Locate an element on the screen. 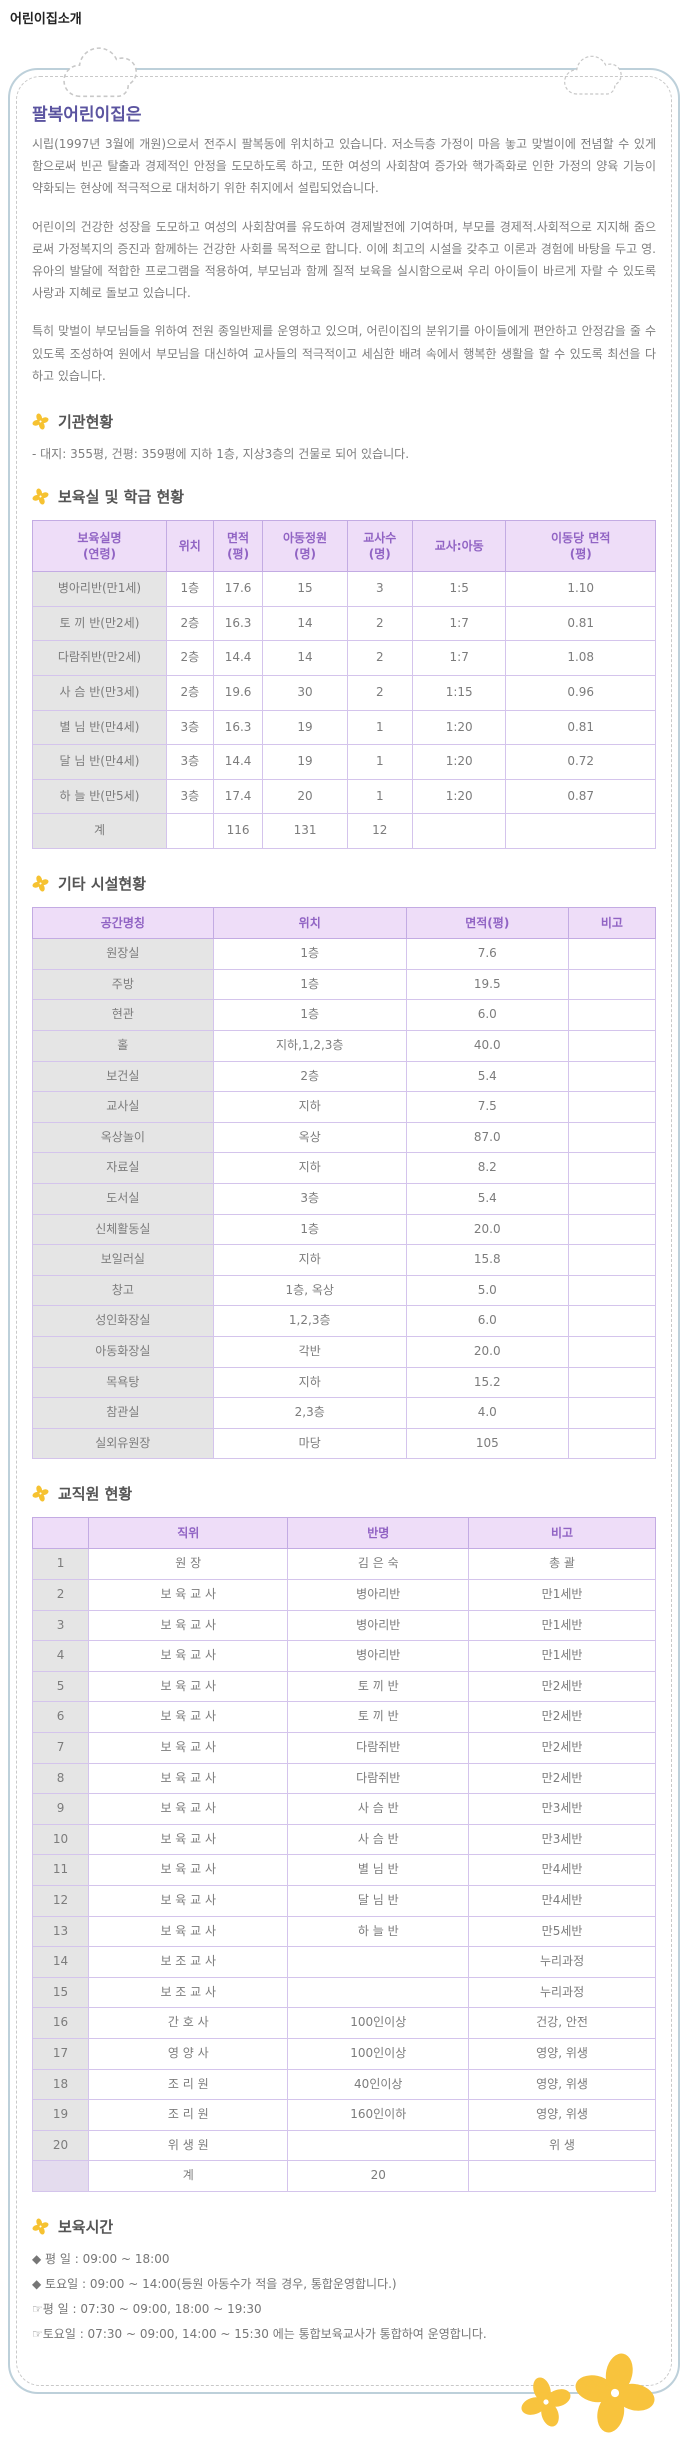 Image resolution: width=690 pixels, height=2442 pixels. table-cell: 창고 is located at coordinates (123, 1290).